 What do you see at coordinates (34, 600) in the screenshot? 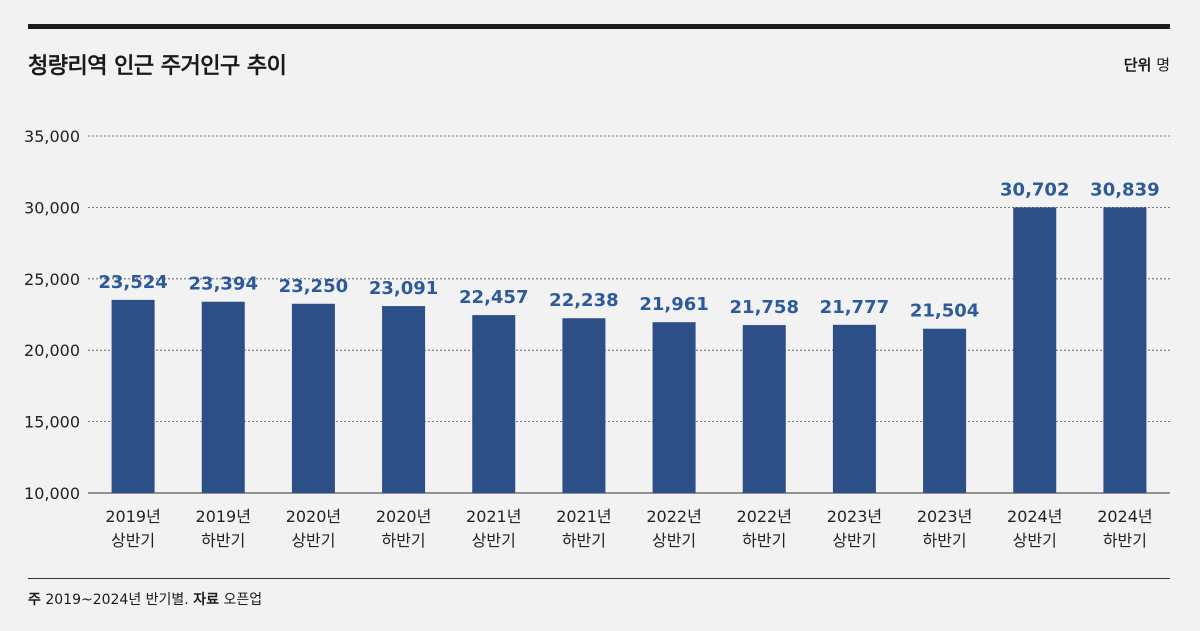
I see `footnote-note-label: 주` at bounding box center [34, 600].